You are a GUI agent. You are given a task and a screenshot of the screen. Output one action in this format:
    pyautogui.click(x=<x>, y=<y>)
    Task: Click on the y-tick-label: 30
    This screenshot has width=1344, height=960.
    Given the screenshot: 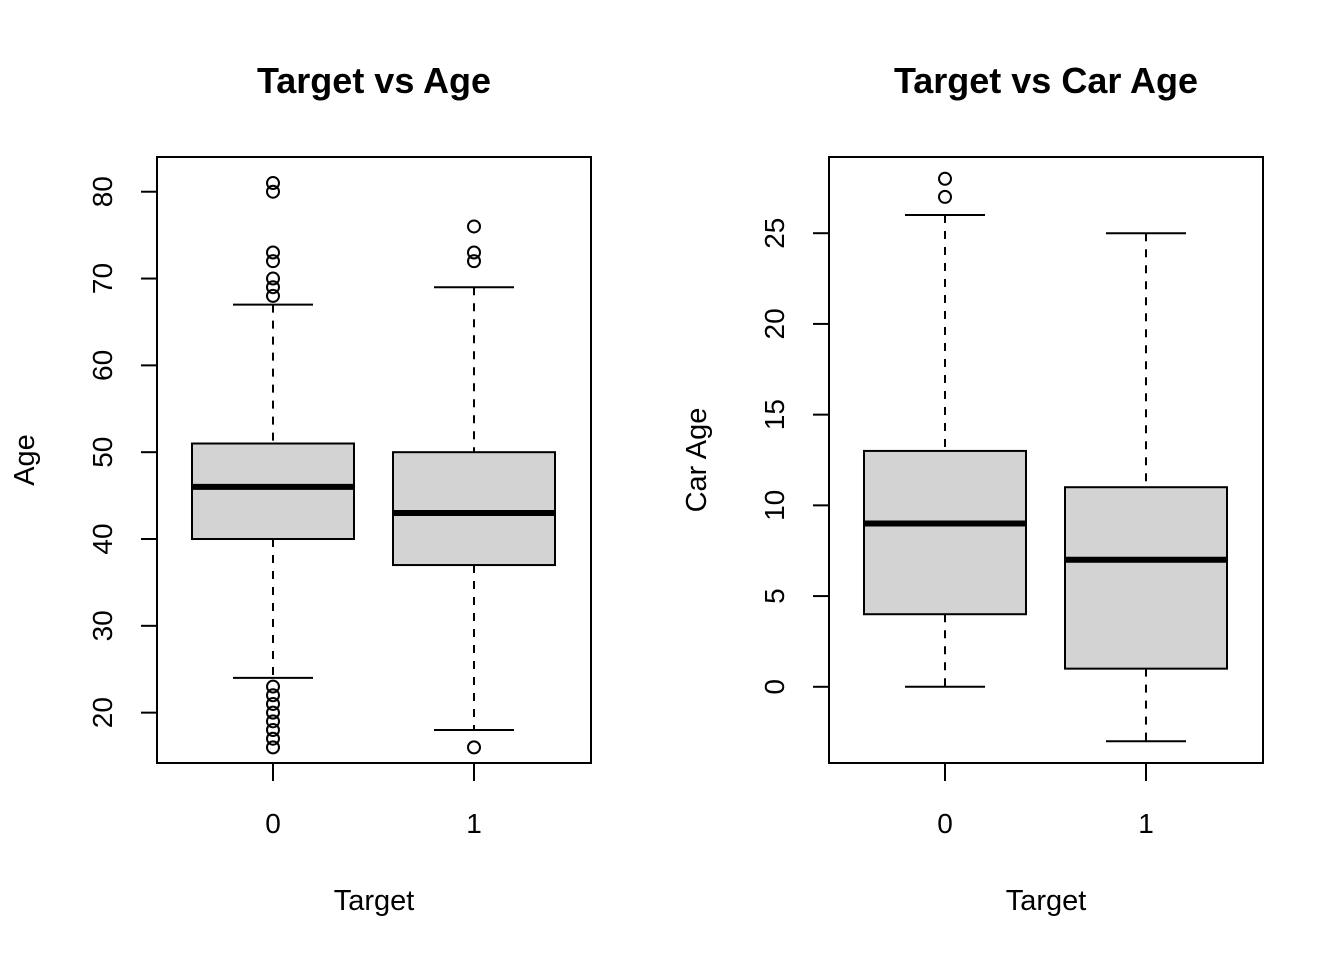 What is the action you would take?
    pyautogui.click(x=102, y=625)
    